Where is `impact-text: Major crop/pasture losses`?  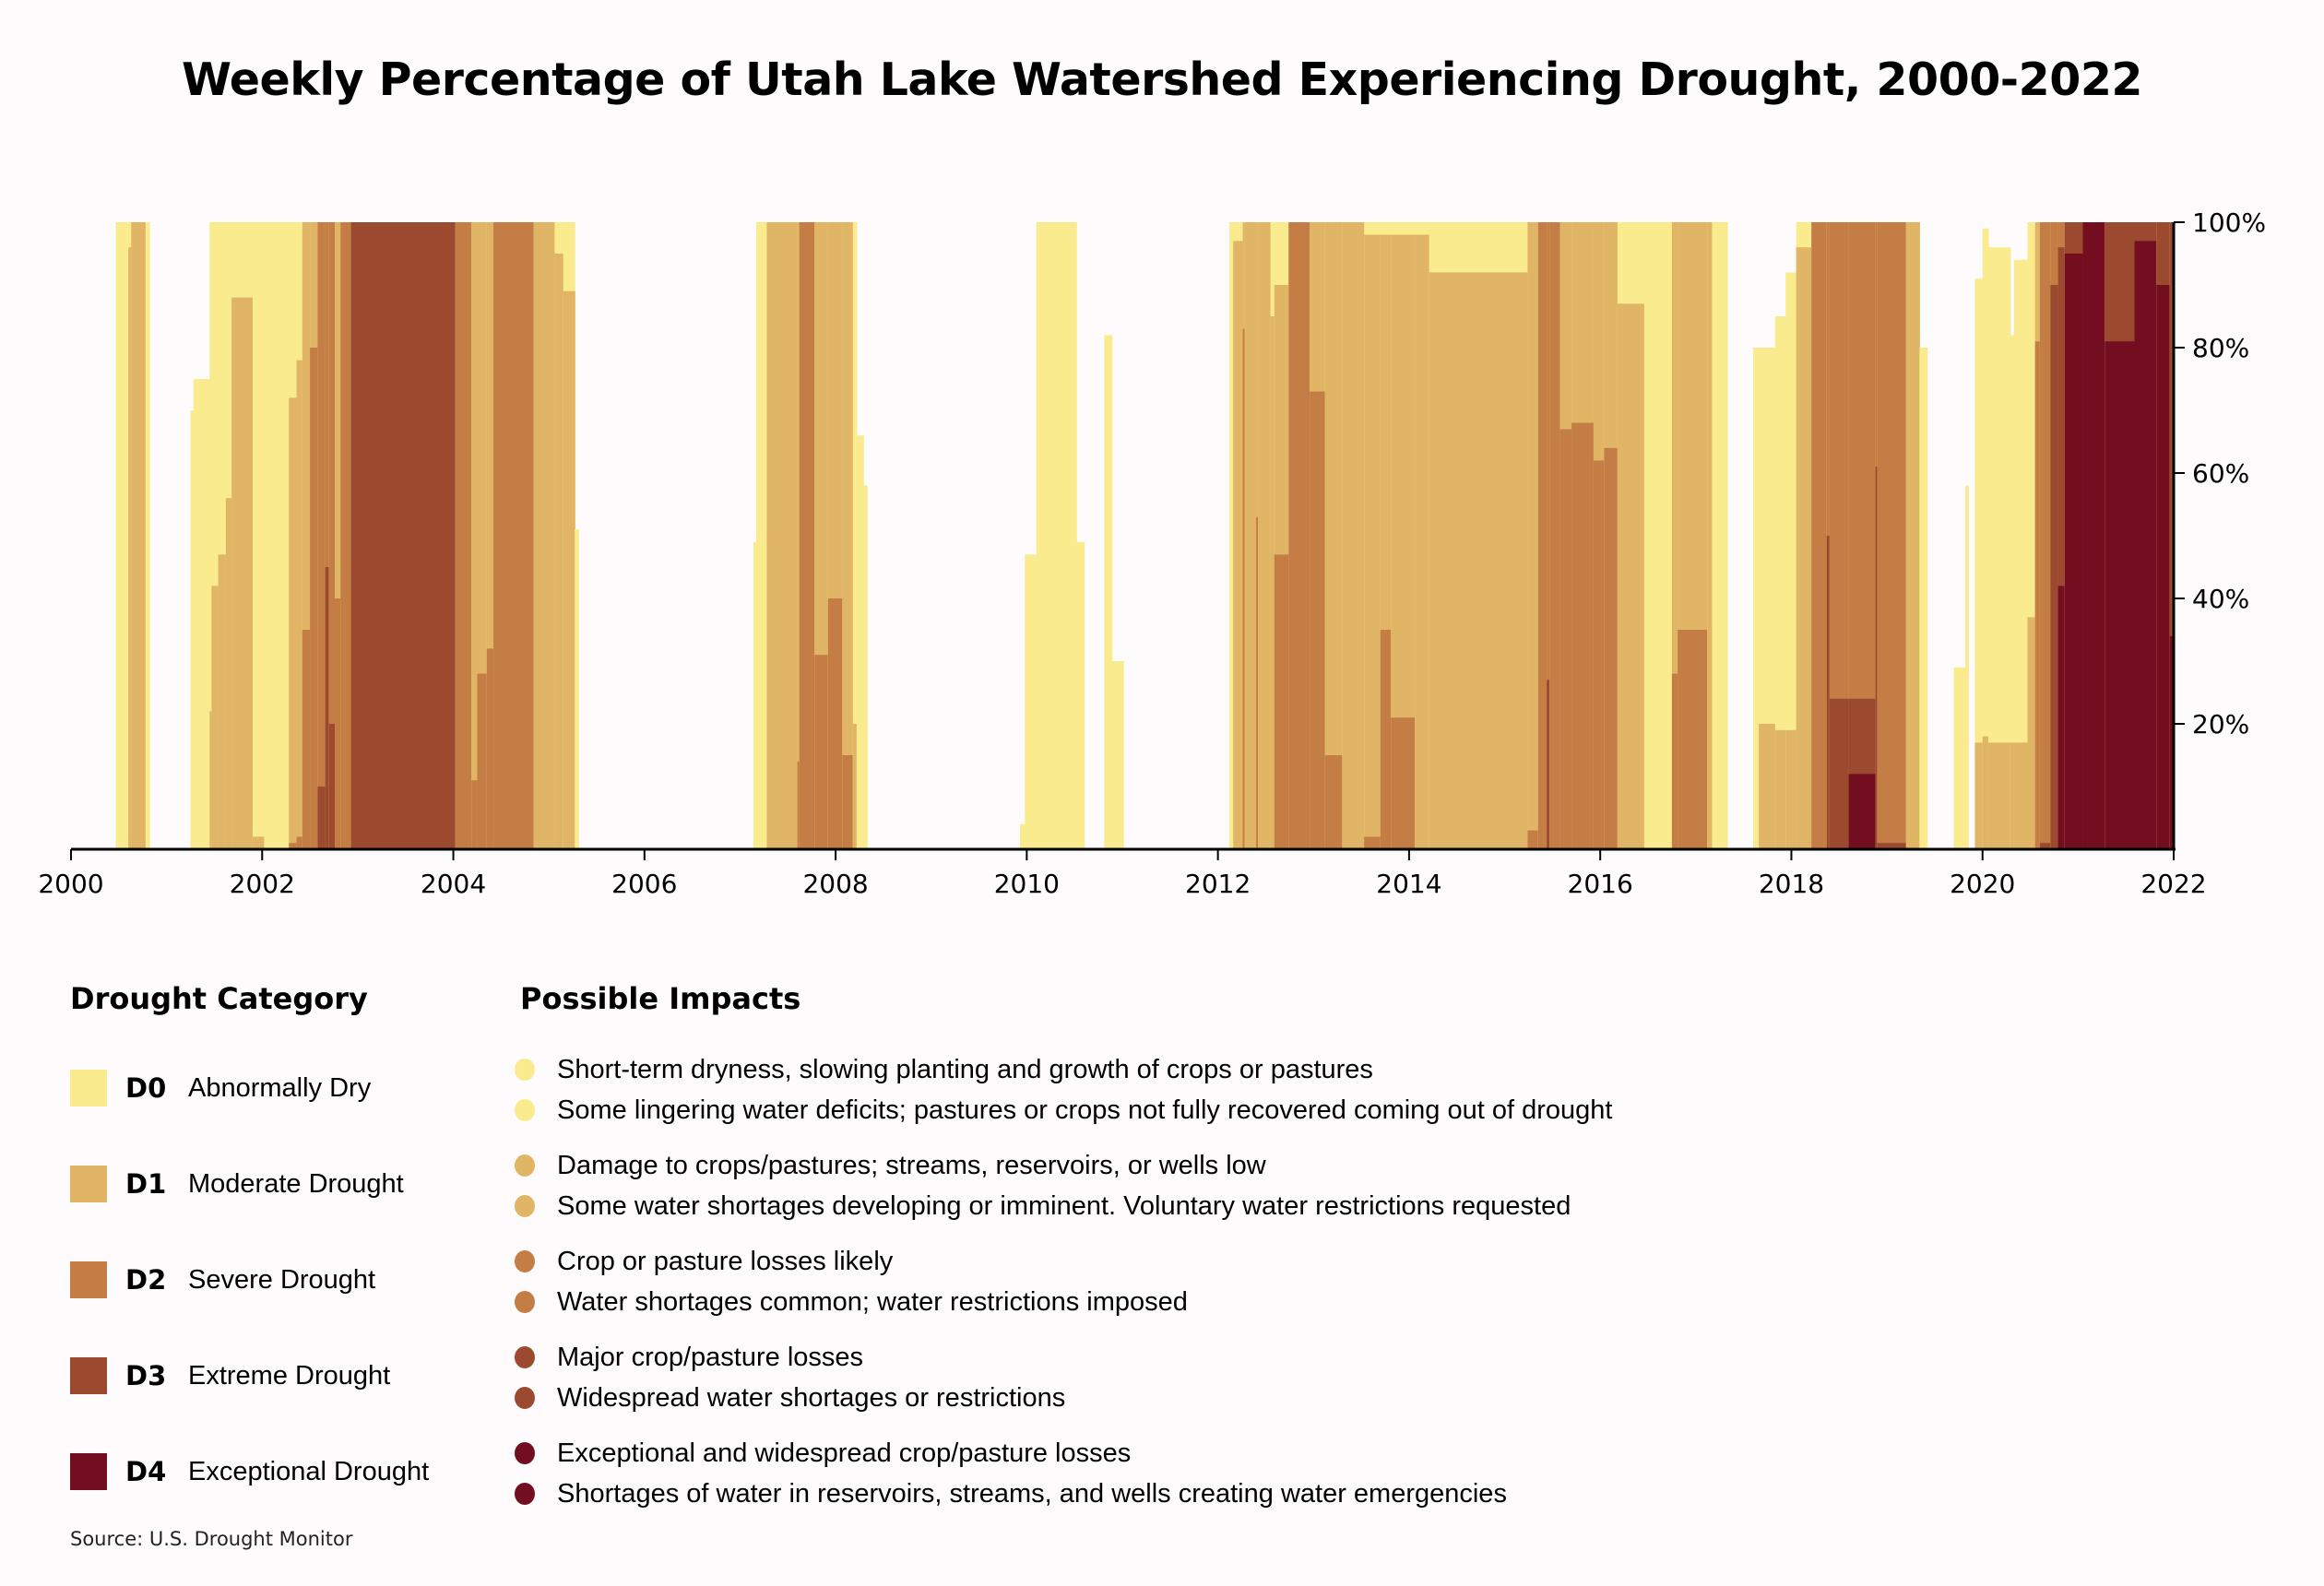 impact-text: Major crop/pasture losses is located at coordinates (710, 1357).